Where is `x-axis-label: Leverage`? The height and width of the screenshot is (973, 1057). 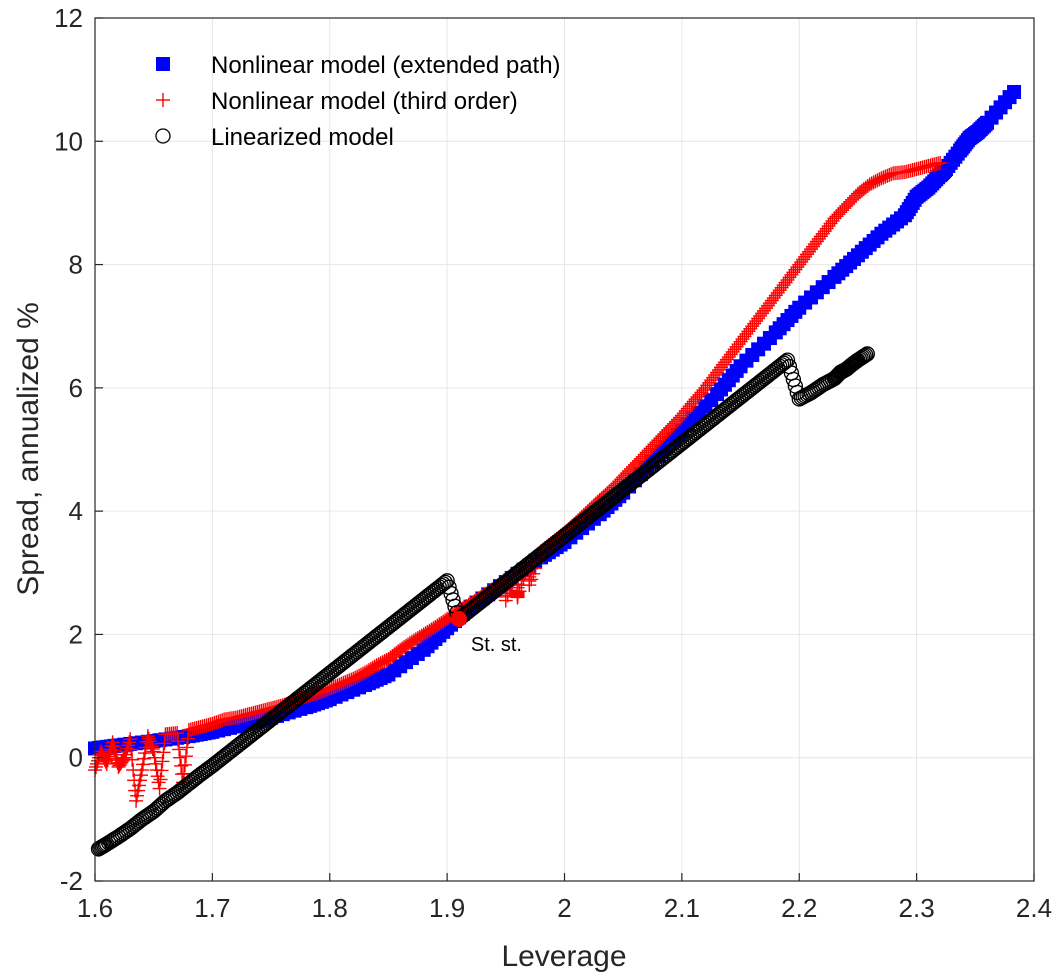
x-axis-label: Leverage is located at coordinates (563, 956).